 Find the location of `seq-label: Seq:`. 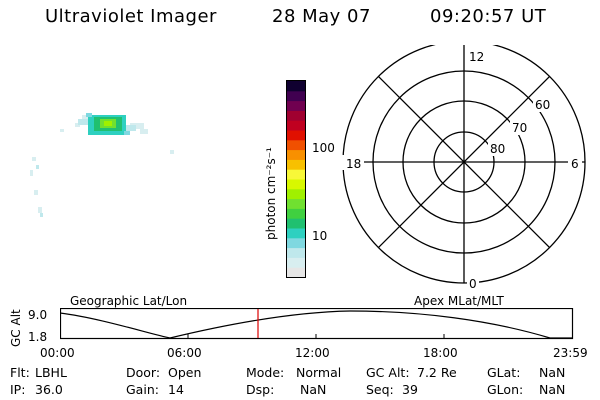

seq-label: Seq: is located at coordinates (380, 389).